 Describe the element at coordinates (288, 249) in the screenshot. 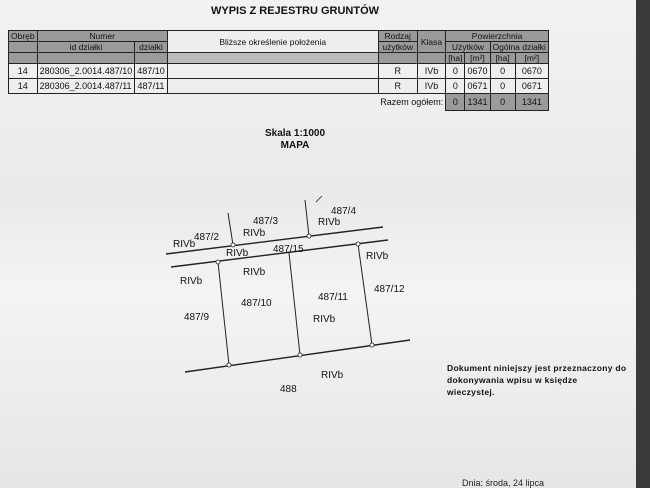

I see `parcel-label: 487/15` at that location.